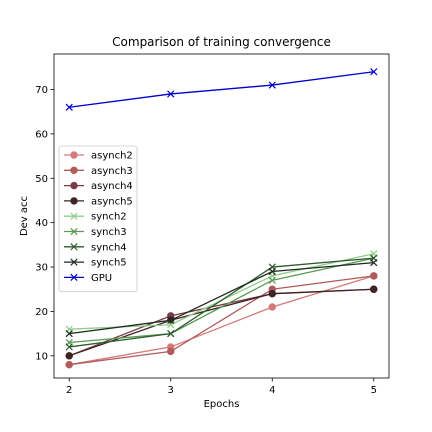  Describe the element at coordinates (272, 307) in the screenshot. I see `data-point-asynch2` at that location.